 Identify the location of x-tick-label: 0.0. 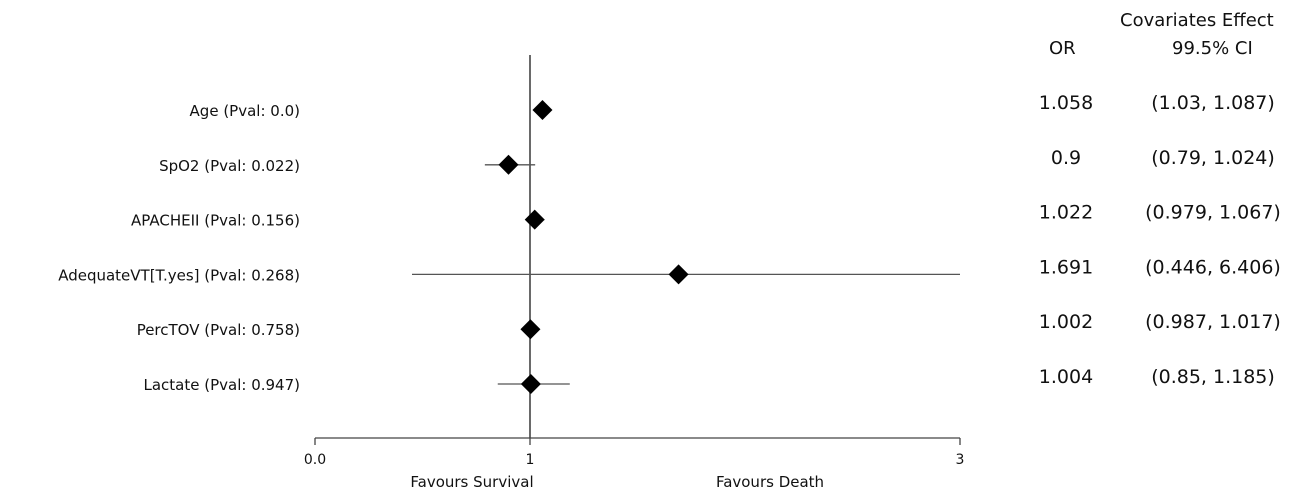
(315, 460).